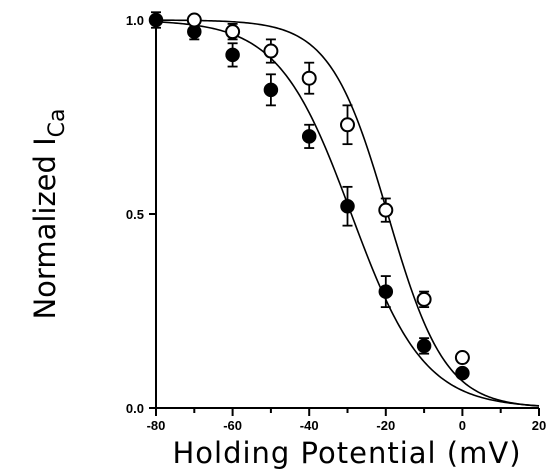 Image resolution: width=553 pixels, height=469 pixels. Describe the element at coordinates (346, 452) in the screenshot. I see `x-axis-title: Holding Potential (mV)` at that location.